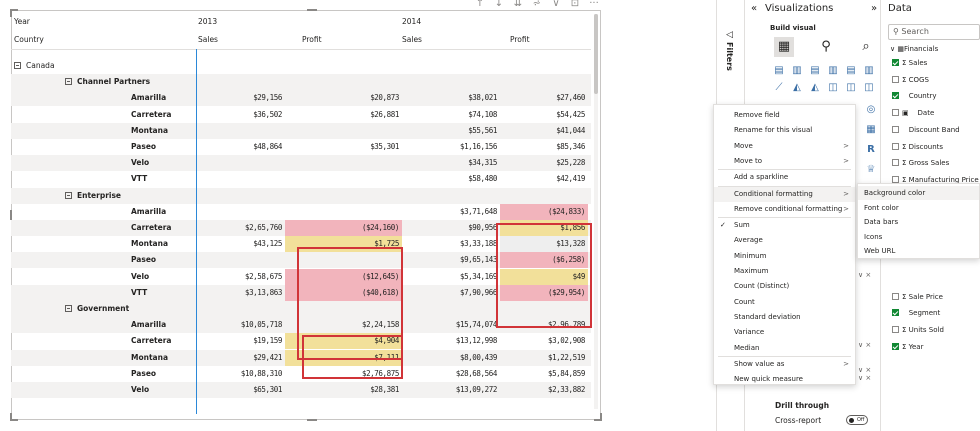  I want to click on segment-label: Government, so click(301, 309).